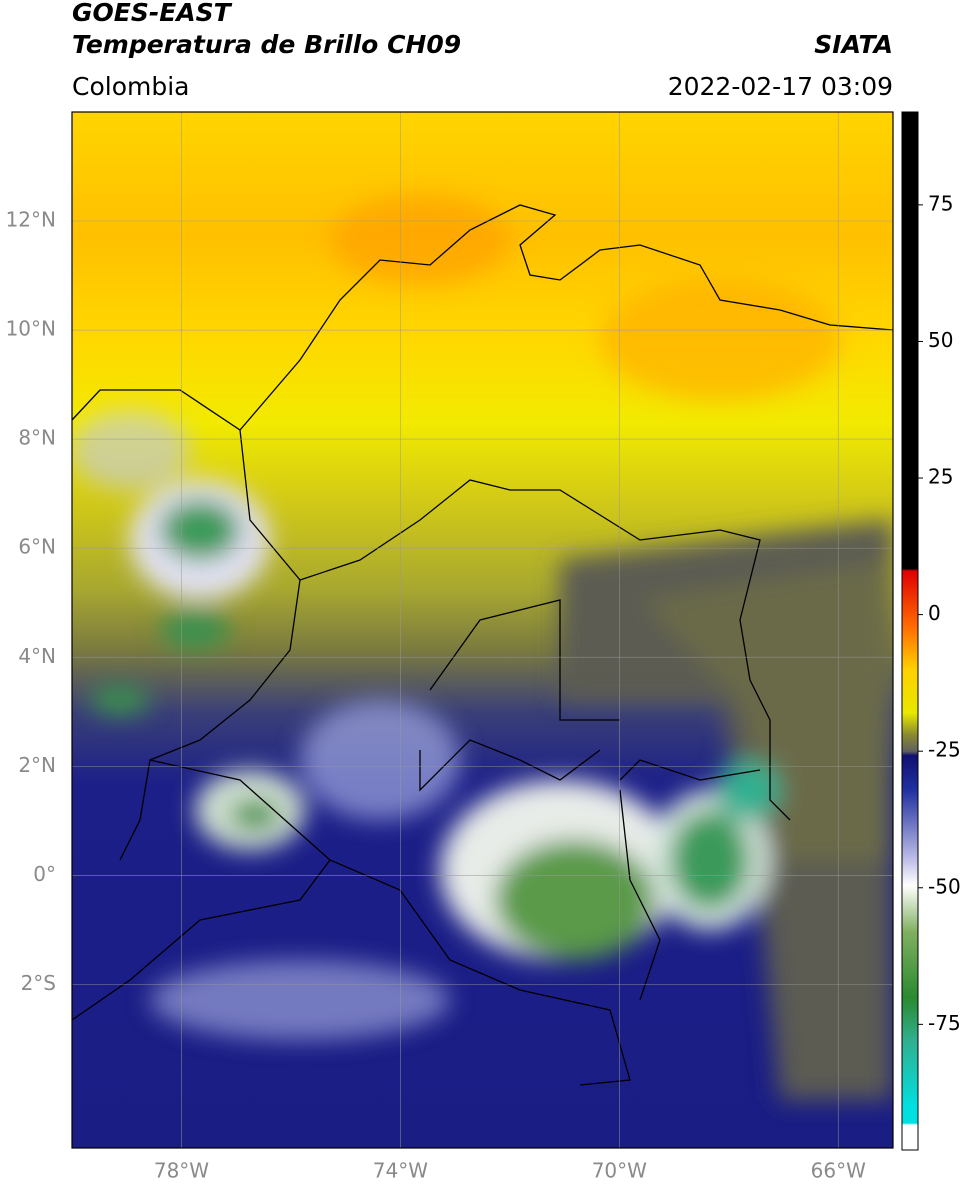 The height and width of the screenshot is (1194, 966). I want to click on datetime: 2022-02-17 03:09, so click(780, 86).